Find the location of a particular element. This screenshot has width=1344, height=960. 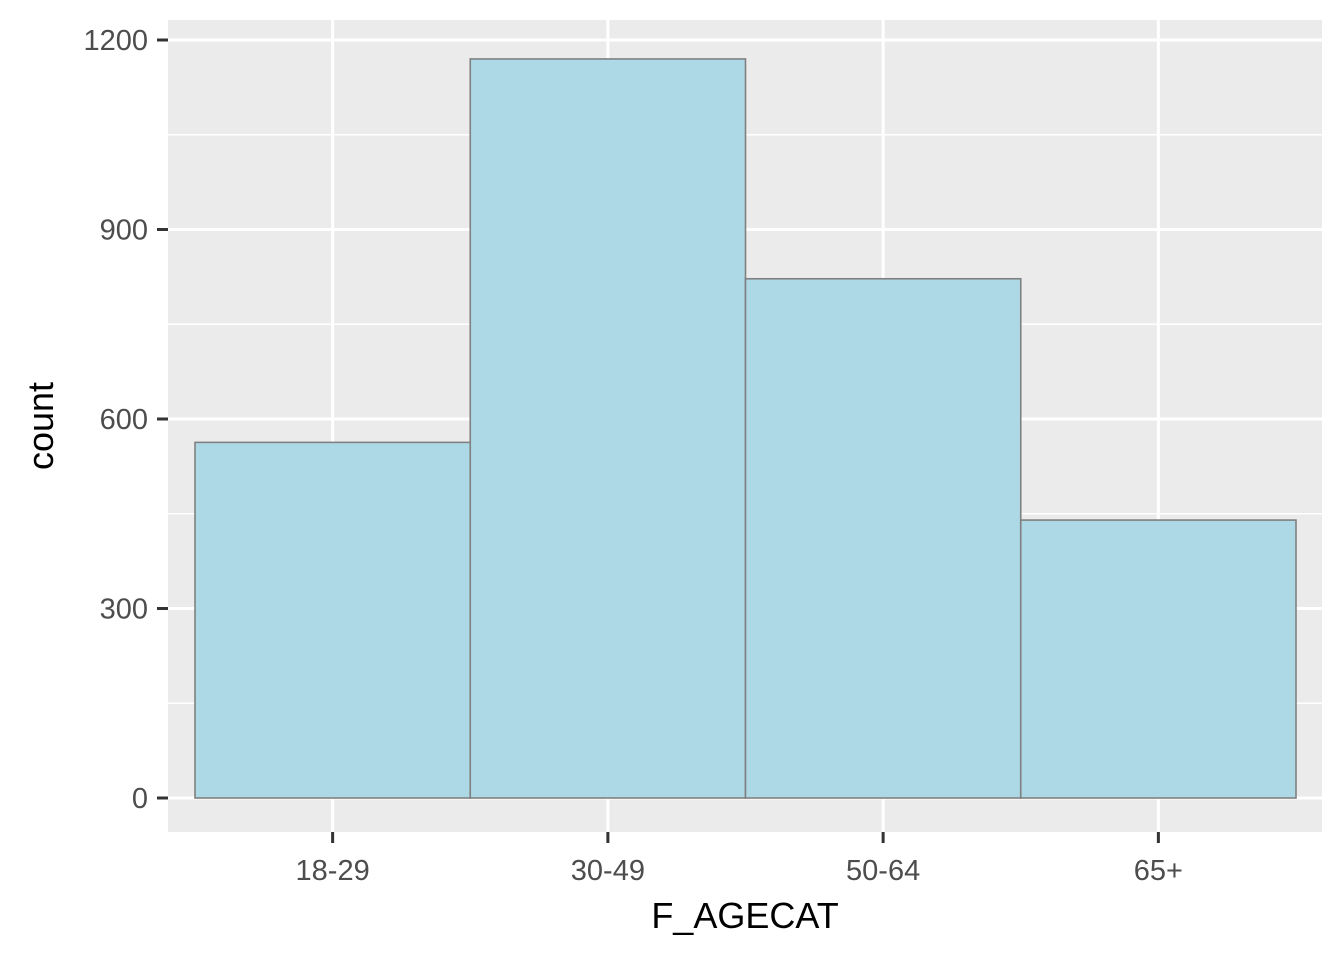

x-tick-label: 50-64 is located at coordinates (883, 871).